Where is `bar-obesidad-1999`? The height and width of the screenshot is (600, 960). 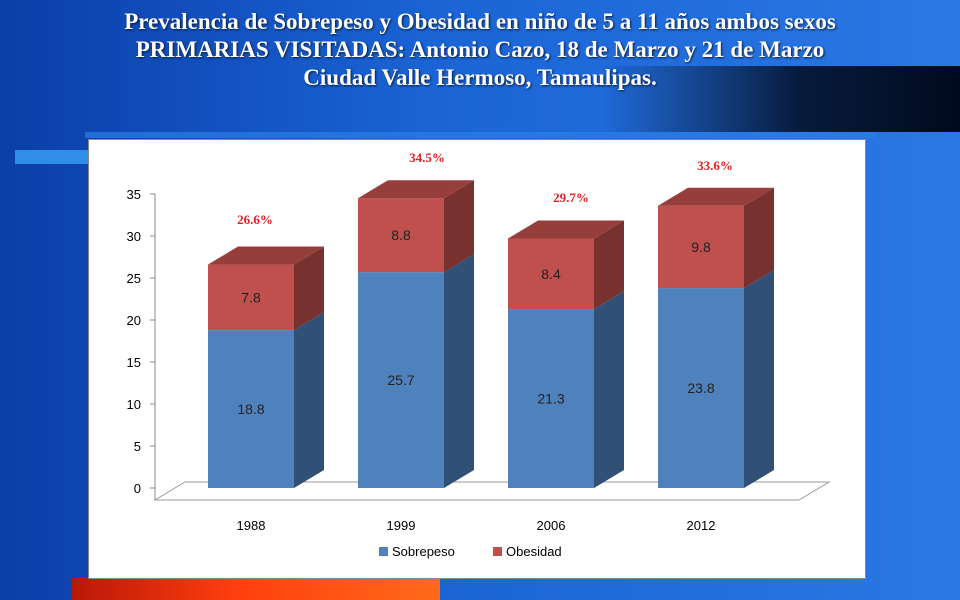
bar-obesidad-1999 is located at coordinates (401, 235).